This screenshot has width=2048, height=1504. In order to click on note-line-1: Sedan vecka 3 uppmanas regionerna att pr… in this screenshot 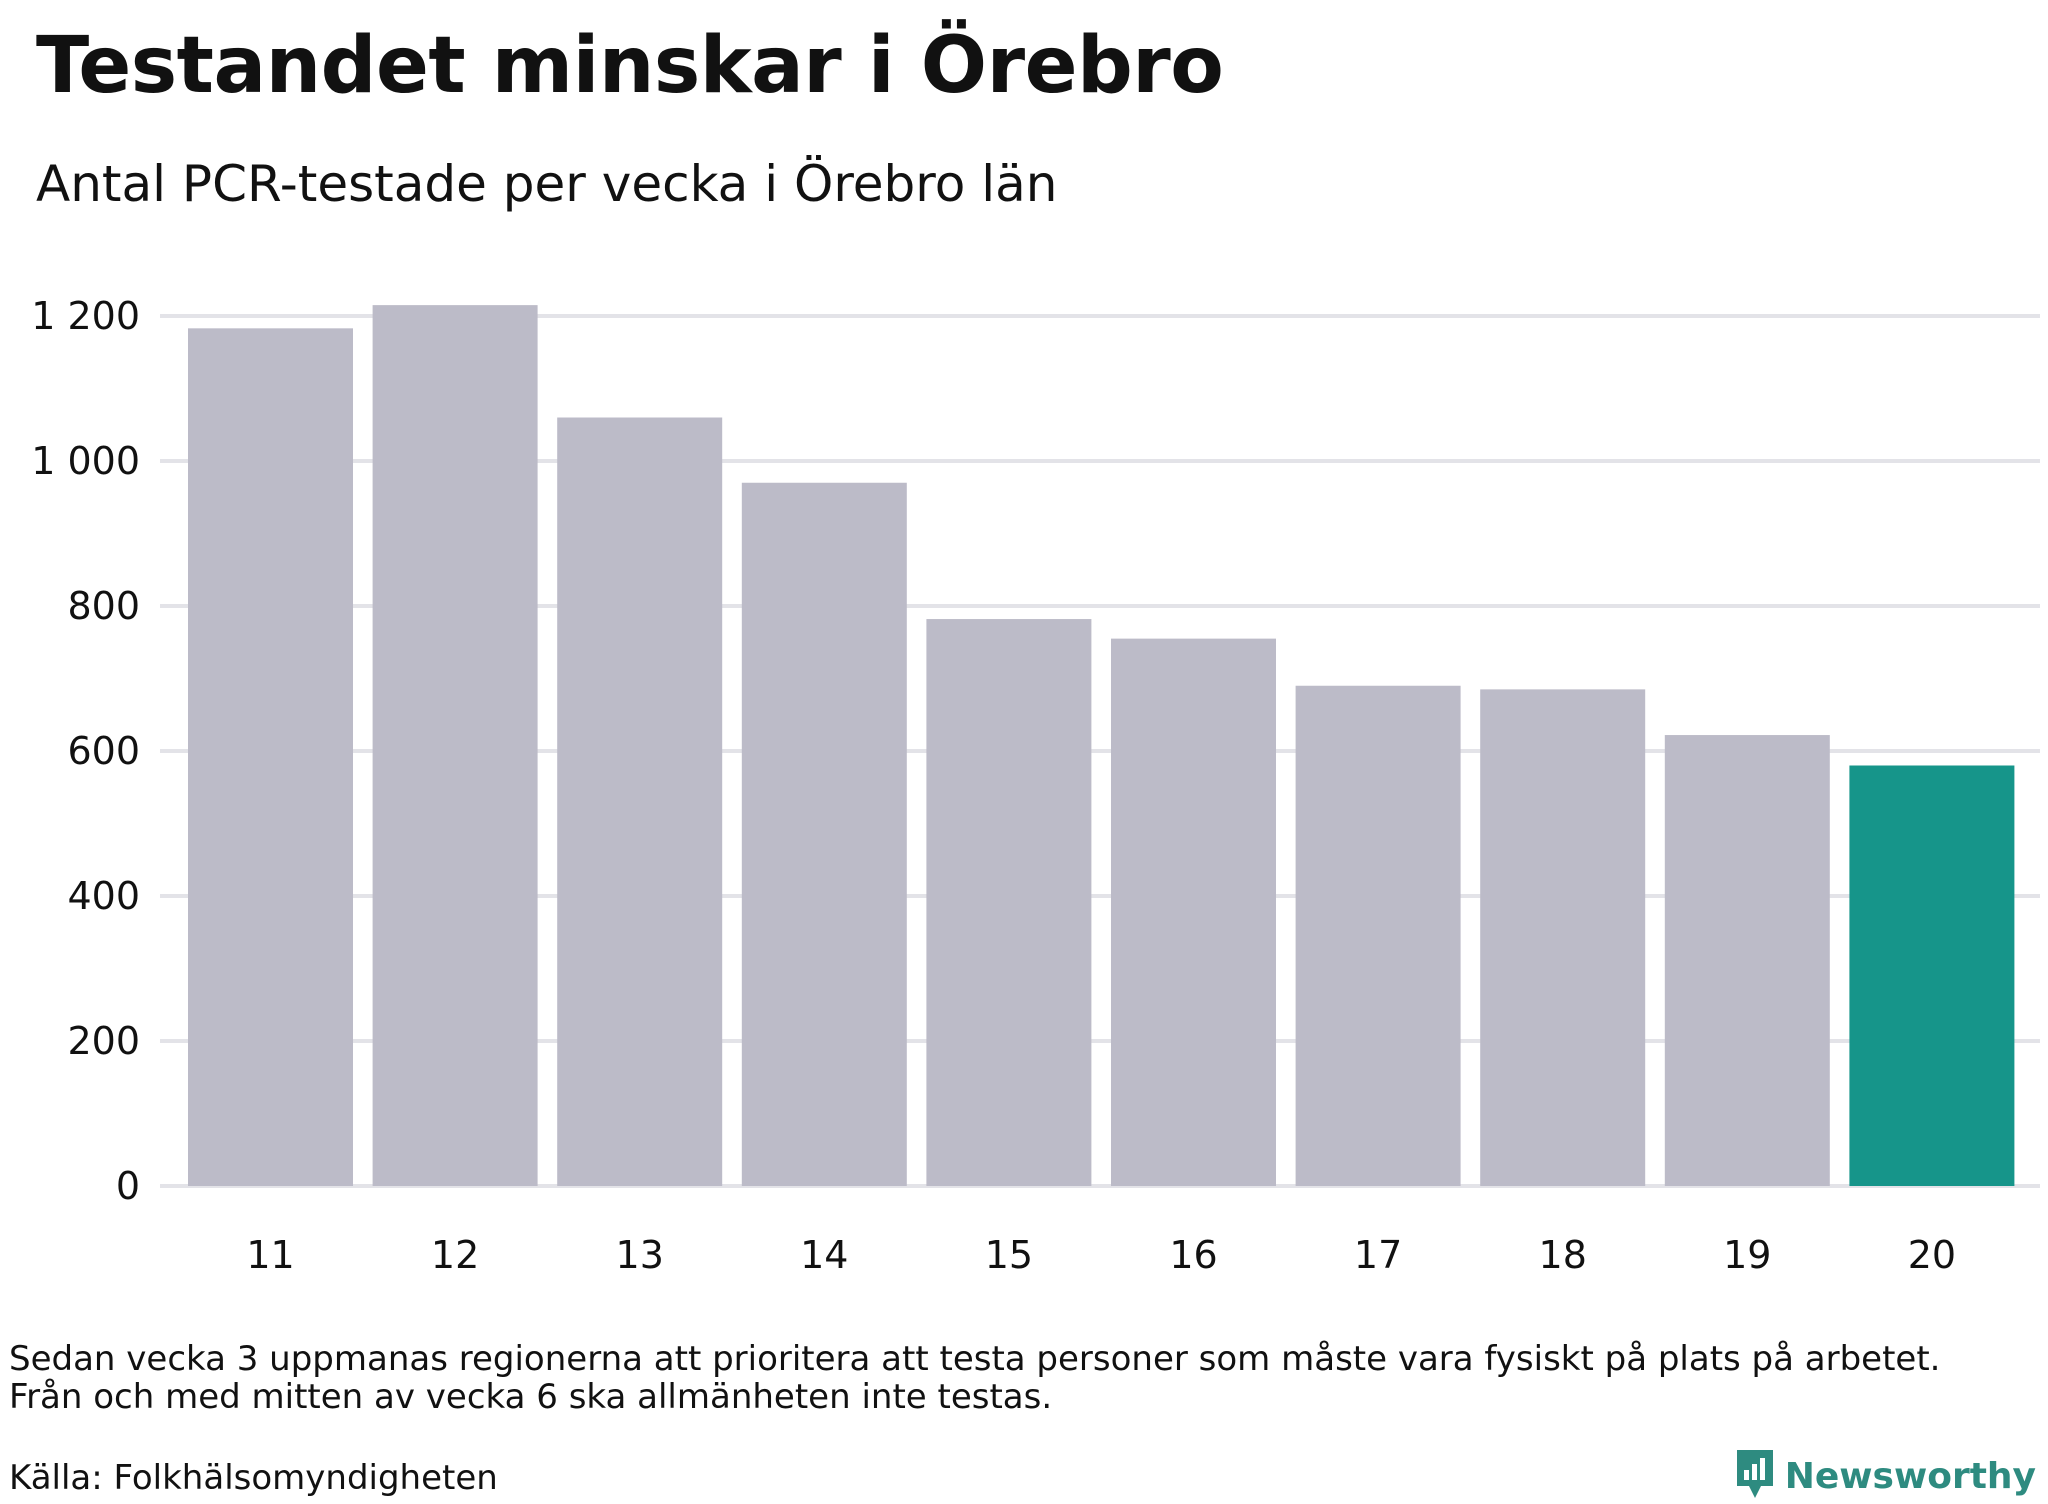, I will do `click(975, 1359)`.